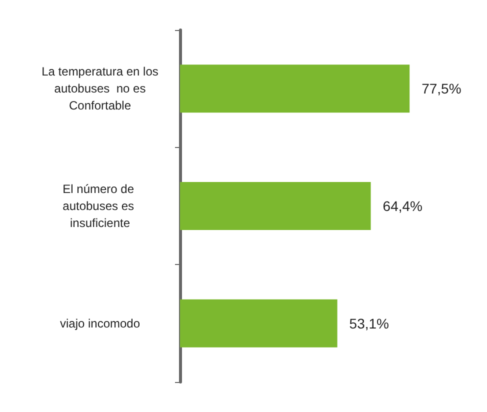  I want to click on y-tick-label: El número de autobuses es insuficiente, so click(100, 206).